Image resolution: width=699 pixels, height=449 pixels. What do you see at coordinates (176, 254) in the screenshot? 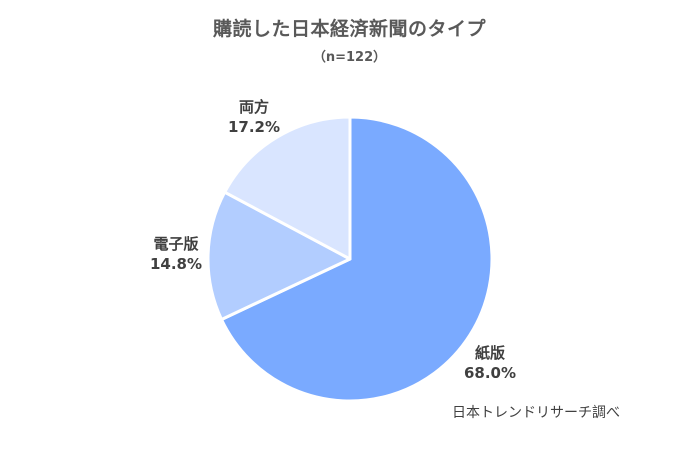
I see `slice-label-digital: 電子版 14.8%` at bounding box center [176, 254].